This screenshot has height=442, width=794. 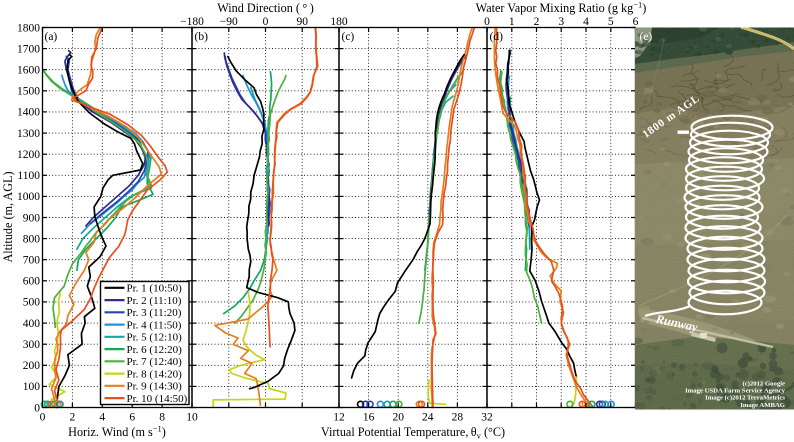 What do you see at coordinates (32, 324) in the screenshot?
I see `svg-text: 400` at bounding box center [32, 324].